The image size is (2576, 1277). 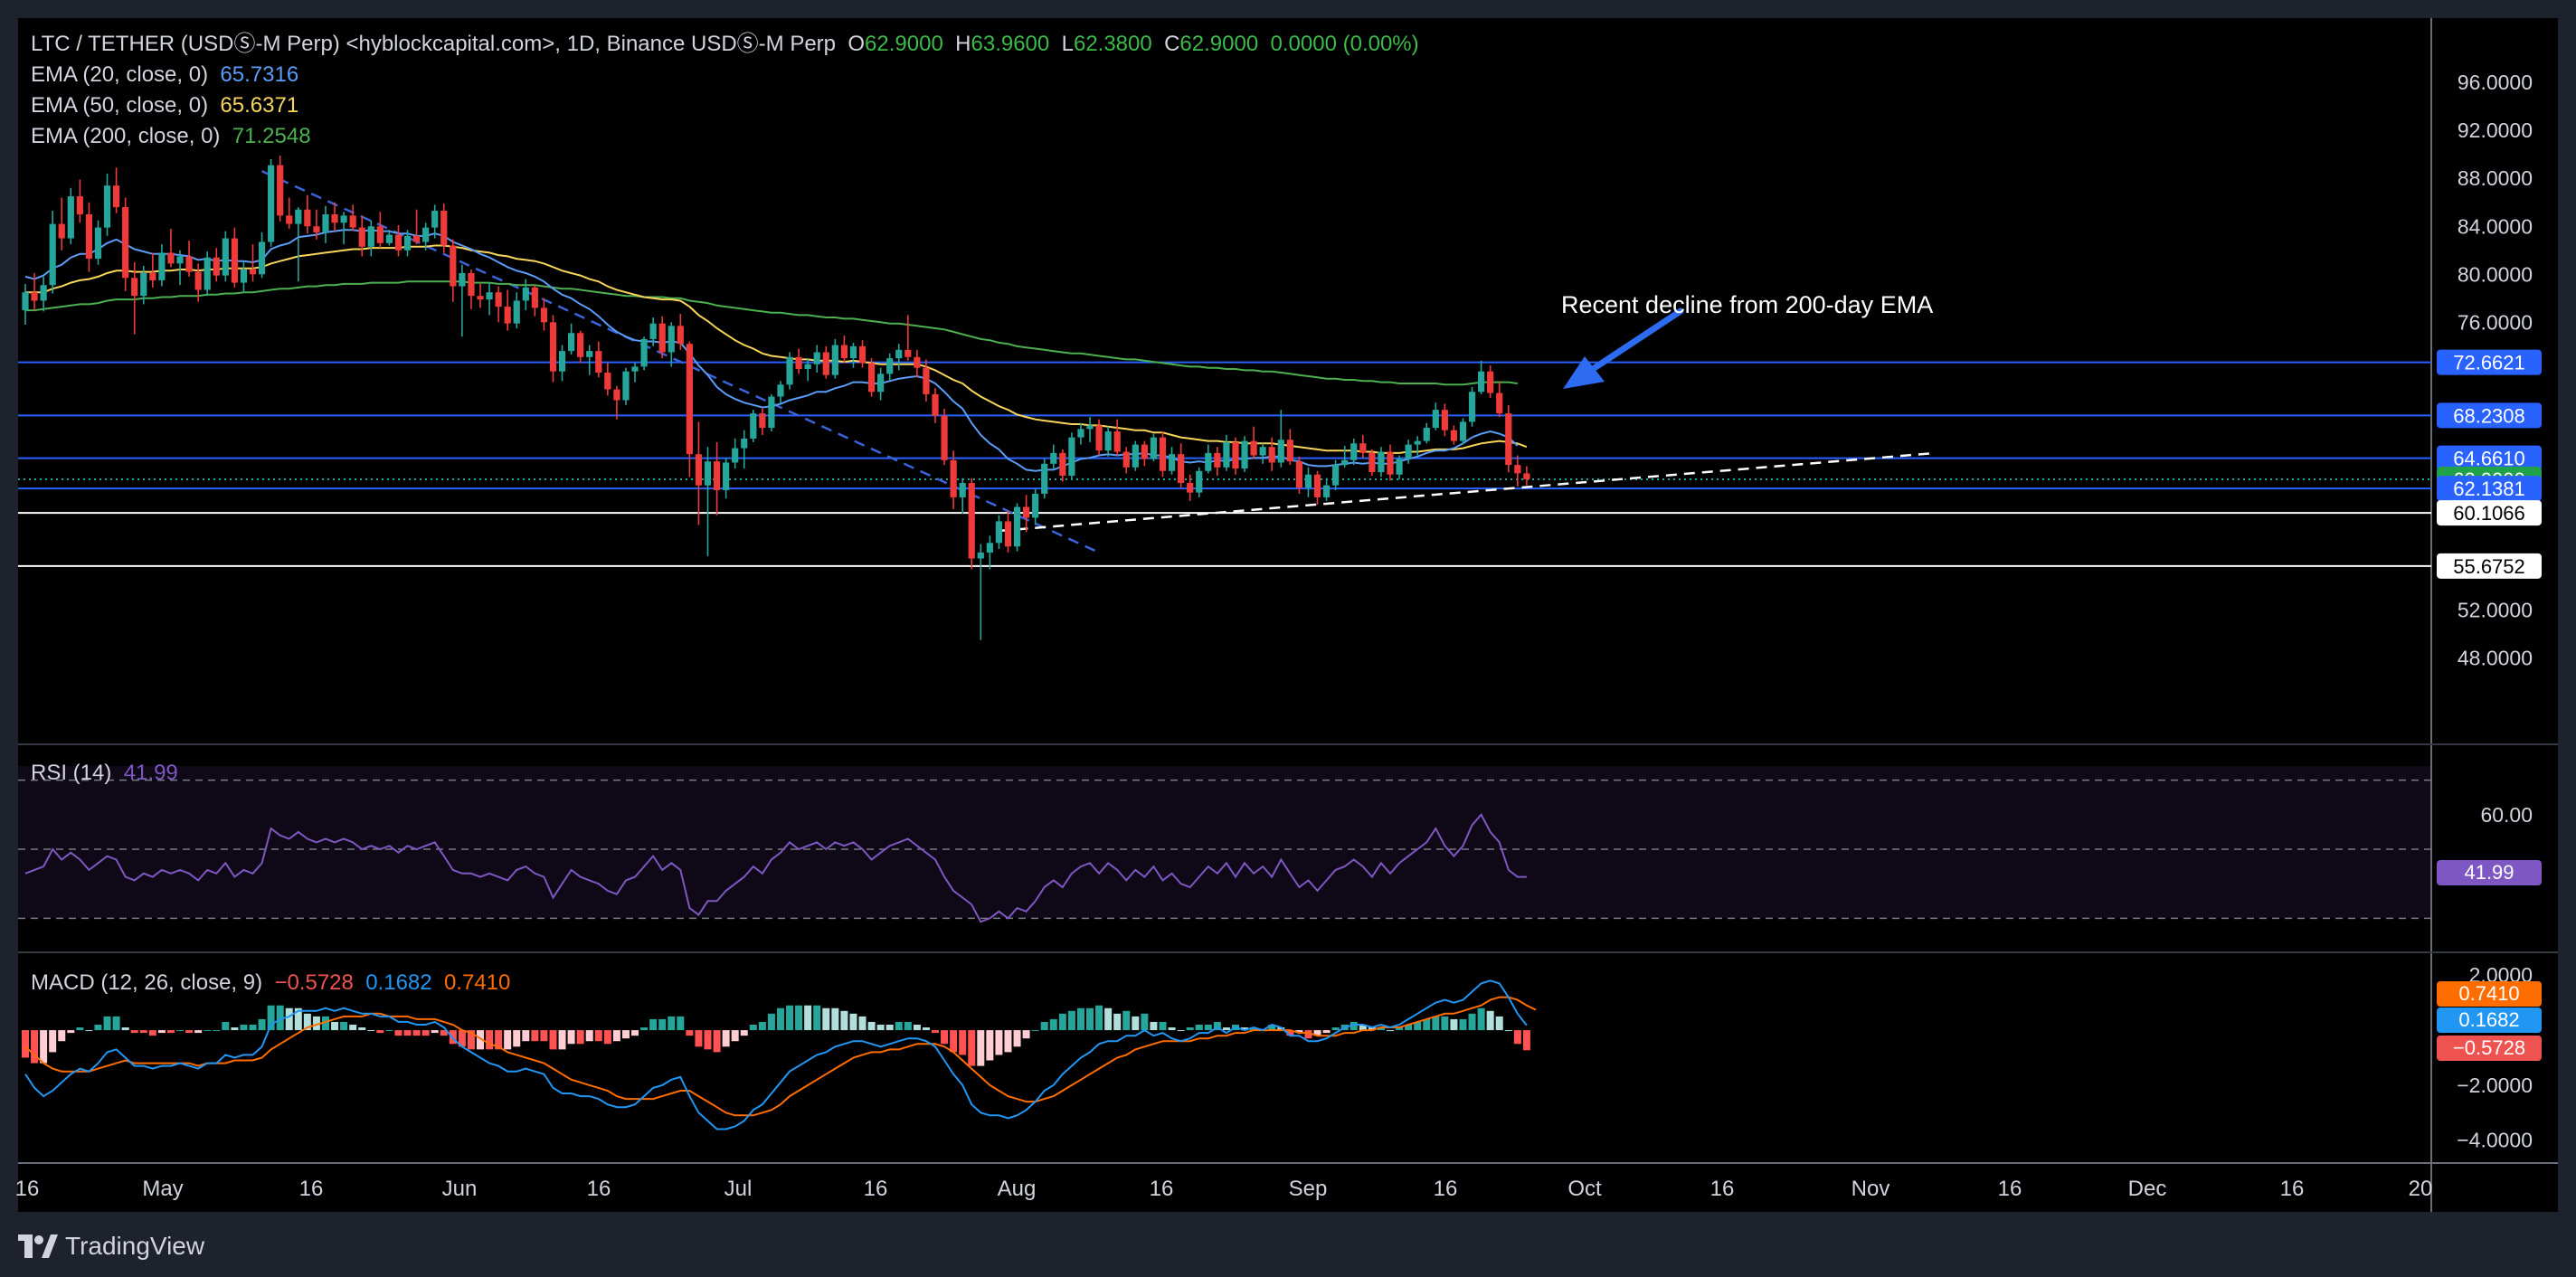 What do you see at coordinates (876, 1189) in the screenshot?
I see `time-tick-label: 16` at bounding box center [876, 1189].